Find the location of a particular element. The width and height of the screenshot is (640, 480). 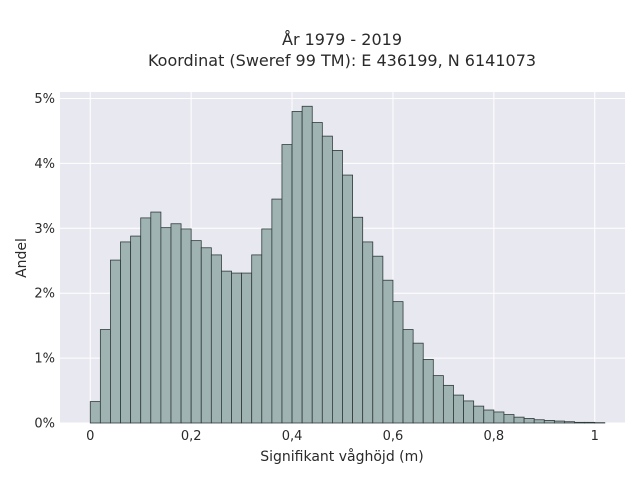

y-tick-label-4: 4% is located at coordinates (44, 164).